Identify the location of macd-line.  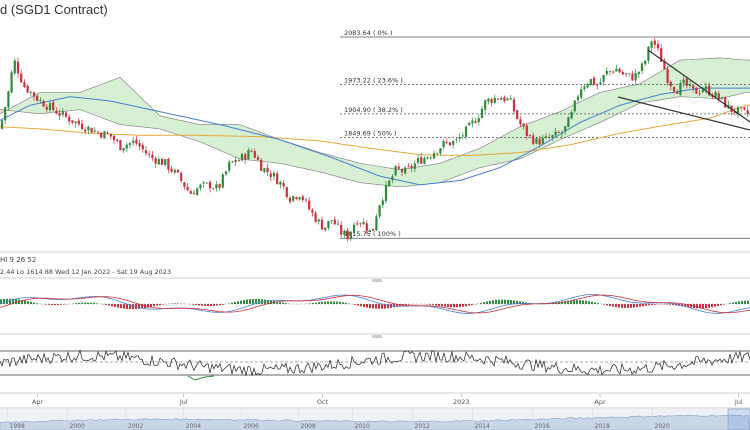
(375, 304).